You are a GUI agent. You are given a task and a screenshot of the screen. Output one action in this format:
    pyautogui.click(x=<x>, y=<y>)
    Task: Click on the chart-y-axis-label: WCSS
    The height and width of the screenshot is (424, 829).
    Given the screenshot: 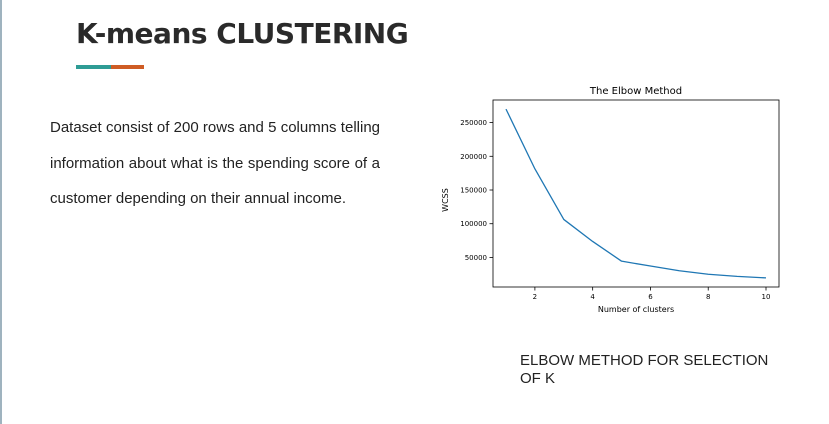 What is the action you would take?
    pyautogui.click(x=445, y=200)
    